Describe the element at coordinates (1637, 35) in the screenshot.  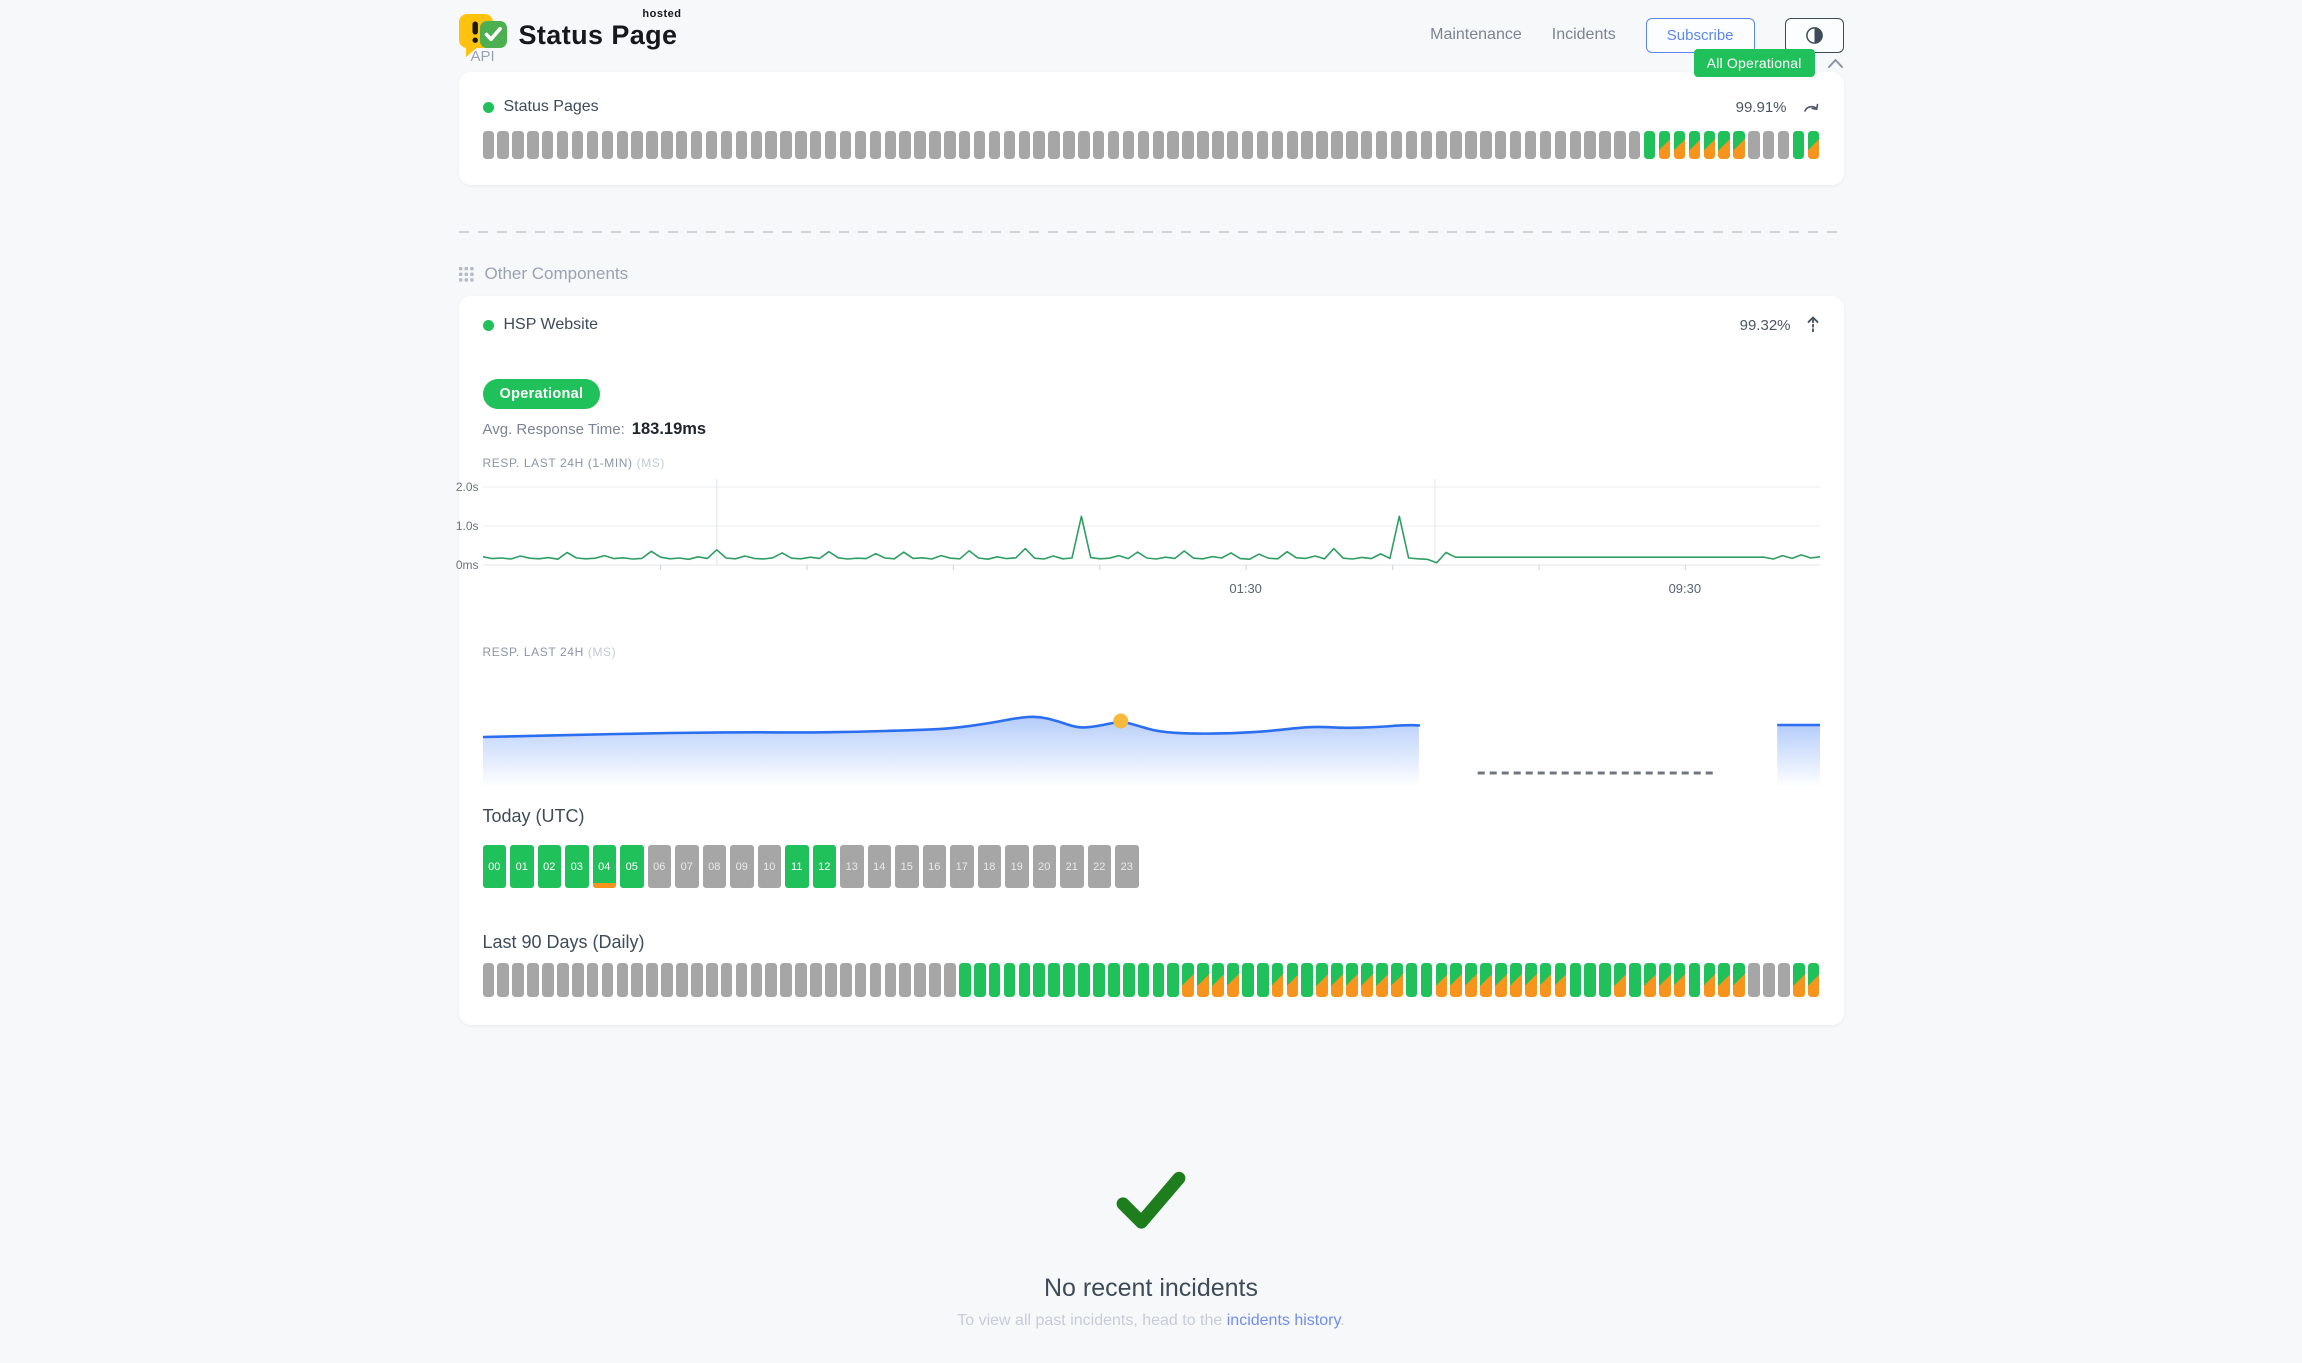
I see `header-nav: Maintenance Incidents Subscribe` at that location.